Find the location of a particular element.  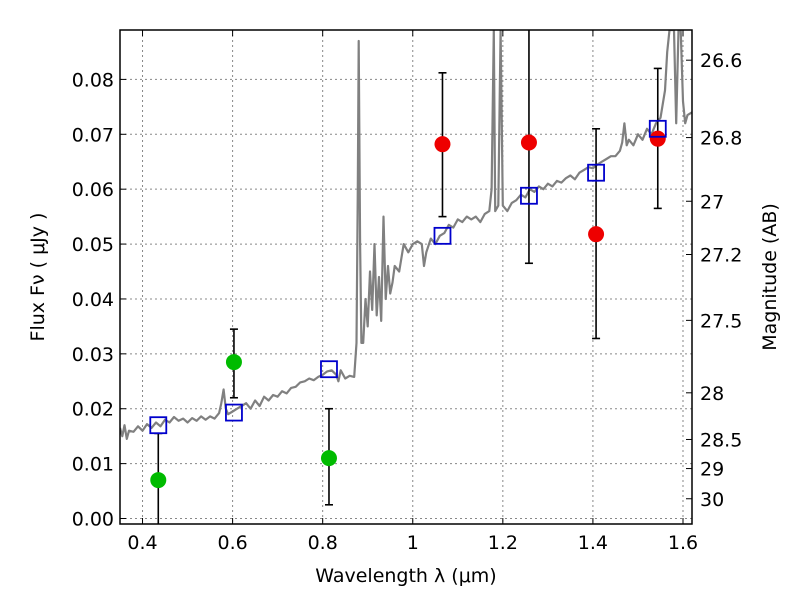

x-tick-label: 1.6 is located at coordinates (683, 543).